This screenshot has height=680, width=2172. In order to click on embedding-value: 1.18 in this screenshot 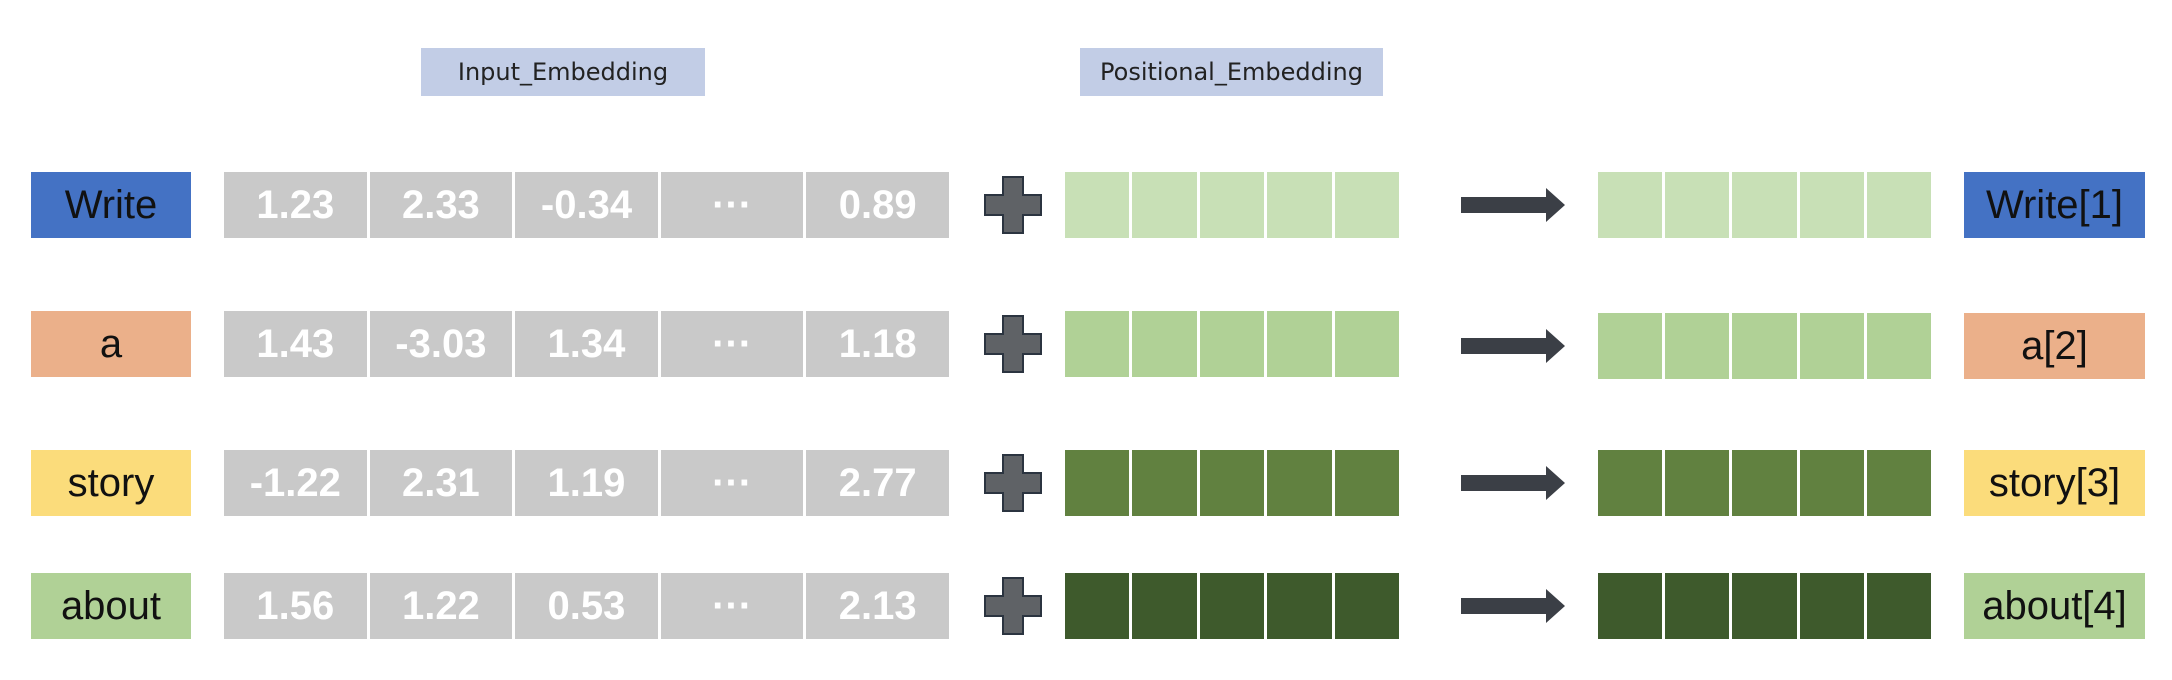, I will do `click(877, 344)`.